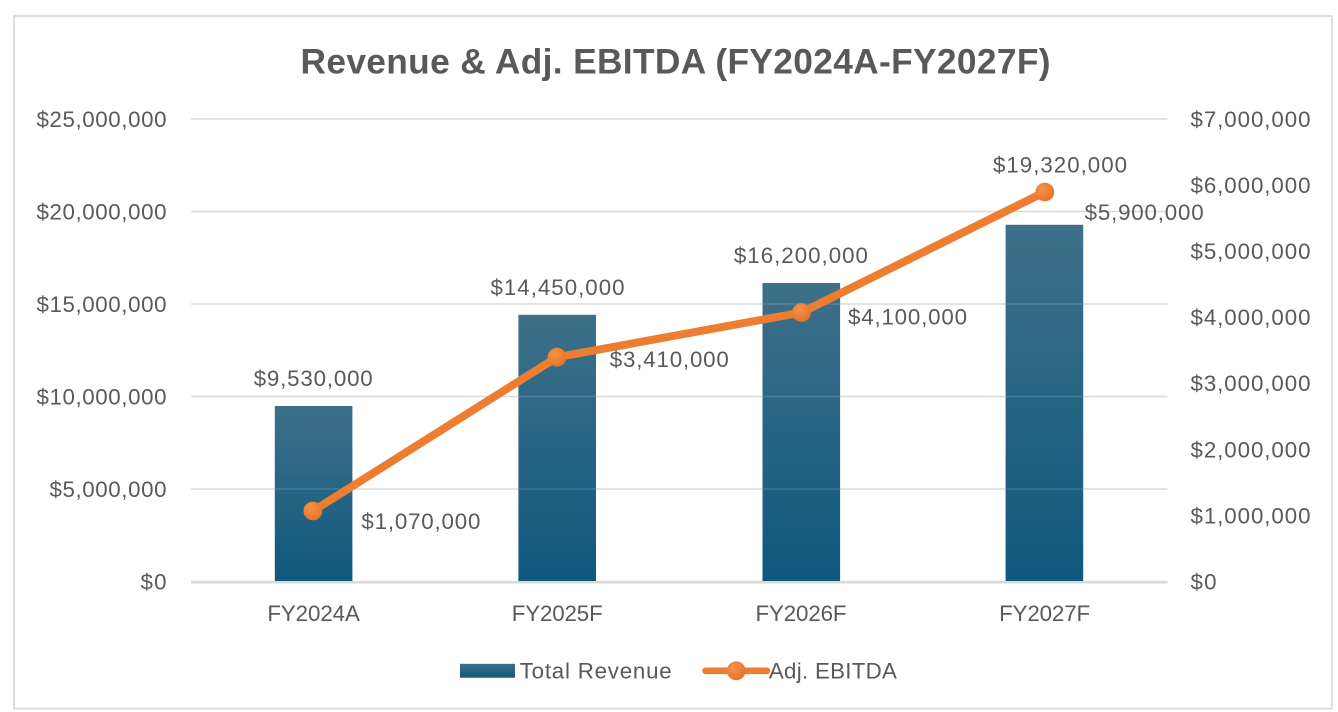 The width and height of the screenshot is (1338, 712). What do you see at coordinates (1251, 317) in the screenshot?
I see `svg-text: $4,000,000` at bounding box center [1251, 317].